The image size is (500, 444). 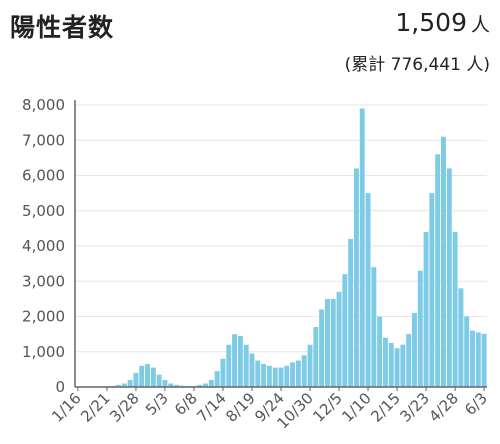 I want to click on x-tick-label: 5/3, so click(x=157, y=404).